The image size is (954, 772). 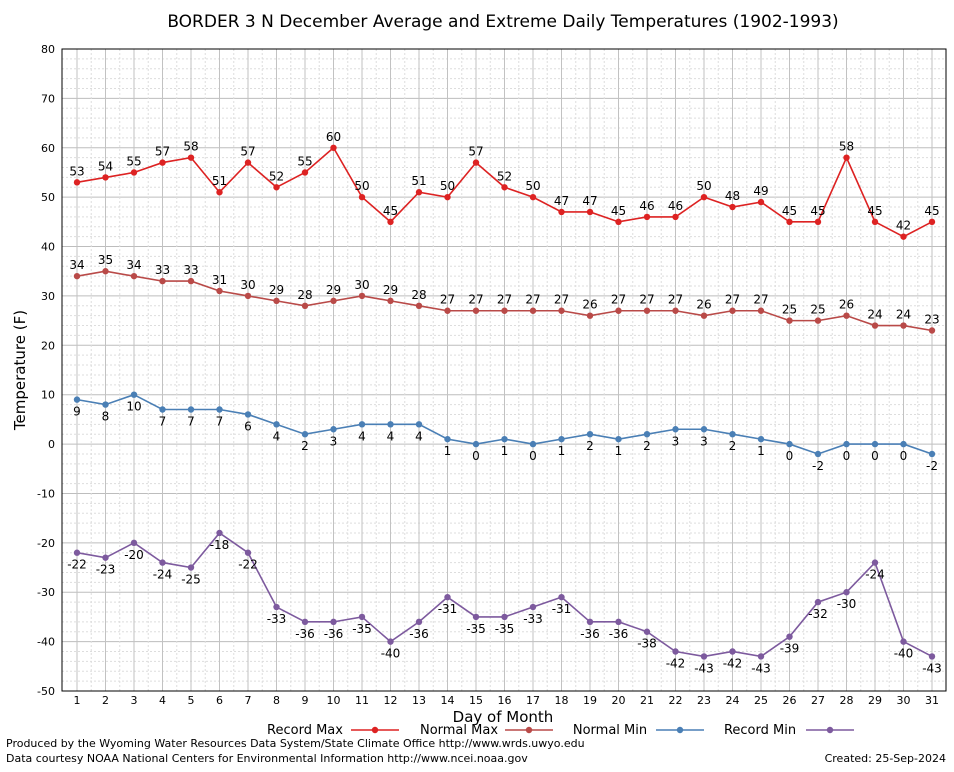 What do you see at coordinates (817, 310) in the screenshot?
I see `data-label: 25` at bounding box center [817, 310].